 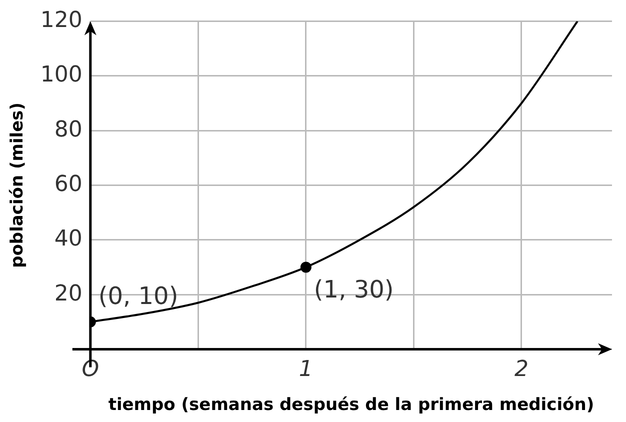 I want to click on x-tick-label: 2, so click(x=521, y=369).